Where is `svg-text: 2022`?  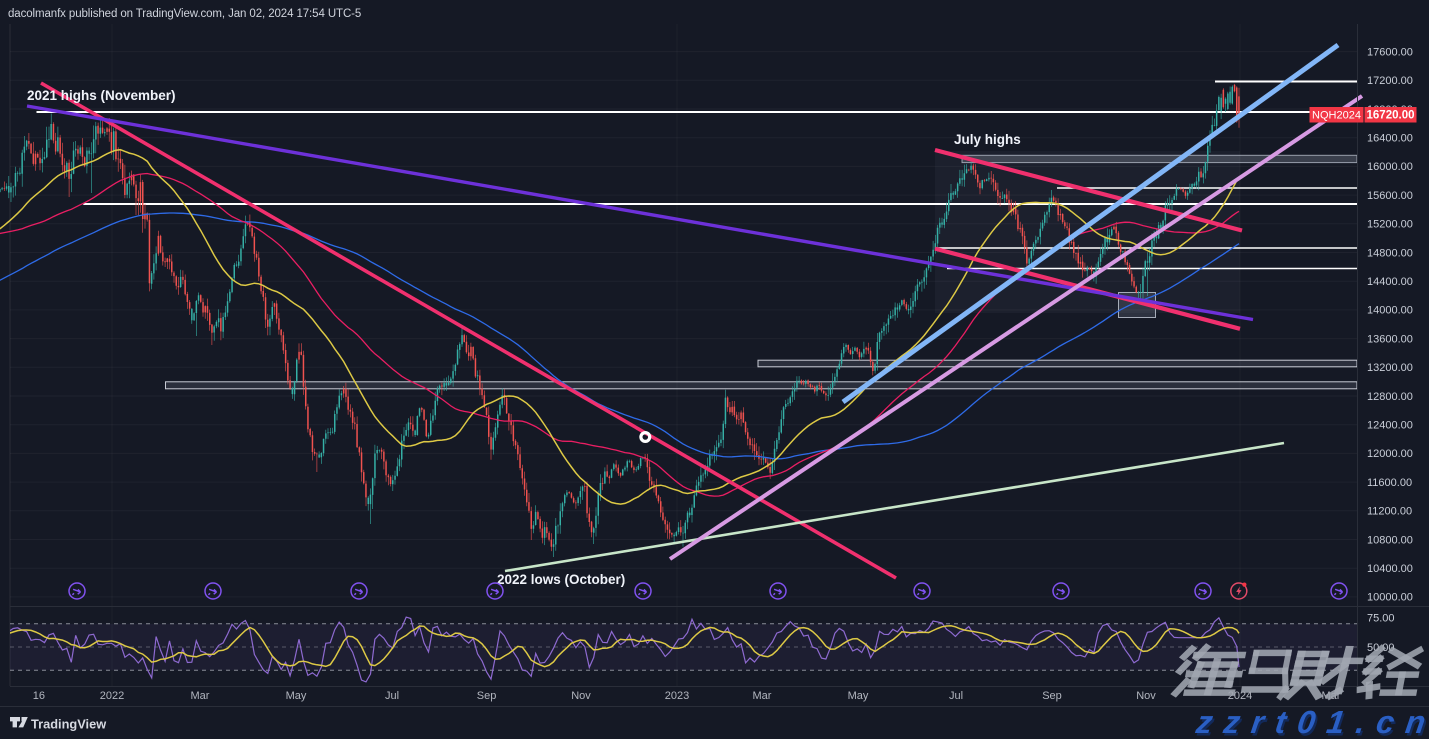
svg-text: 2022 is located at coordinates (112, 696).